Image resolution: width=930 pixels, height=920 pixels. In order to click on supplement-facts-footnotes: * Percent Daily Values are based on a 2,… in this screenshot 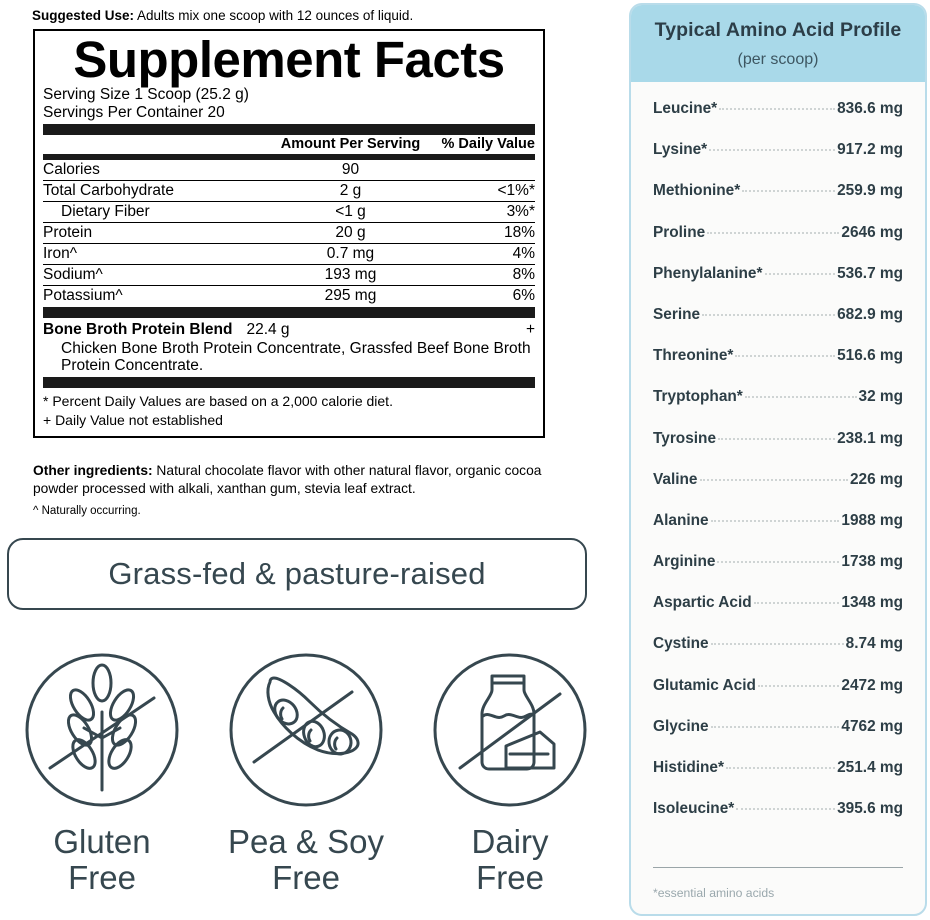, I will do `click(289, 408)`.